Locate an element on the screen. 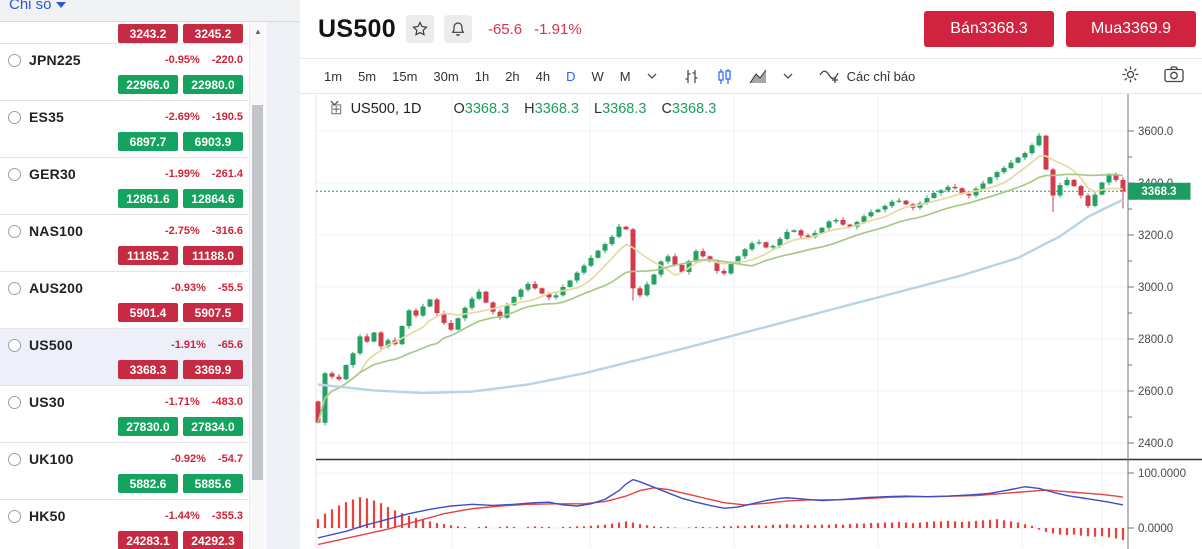 The width and height of the screenshot is (1202, 549). svg-text: 2600.0 is located at coordinates (1155, 392).